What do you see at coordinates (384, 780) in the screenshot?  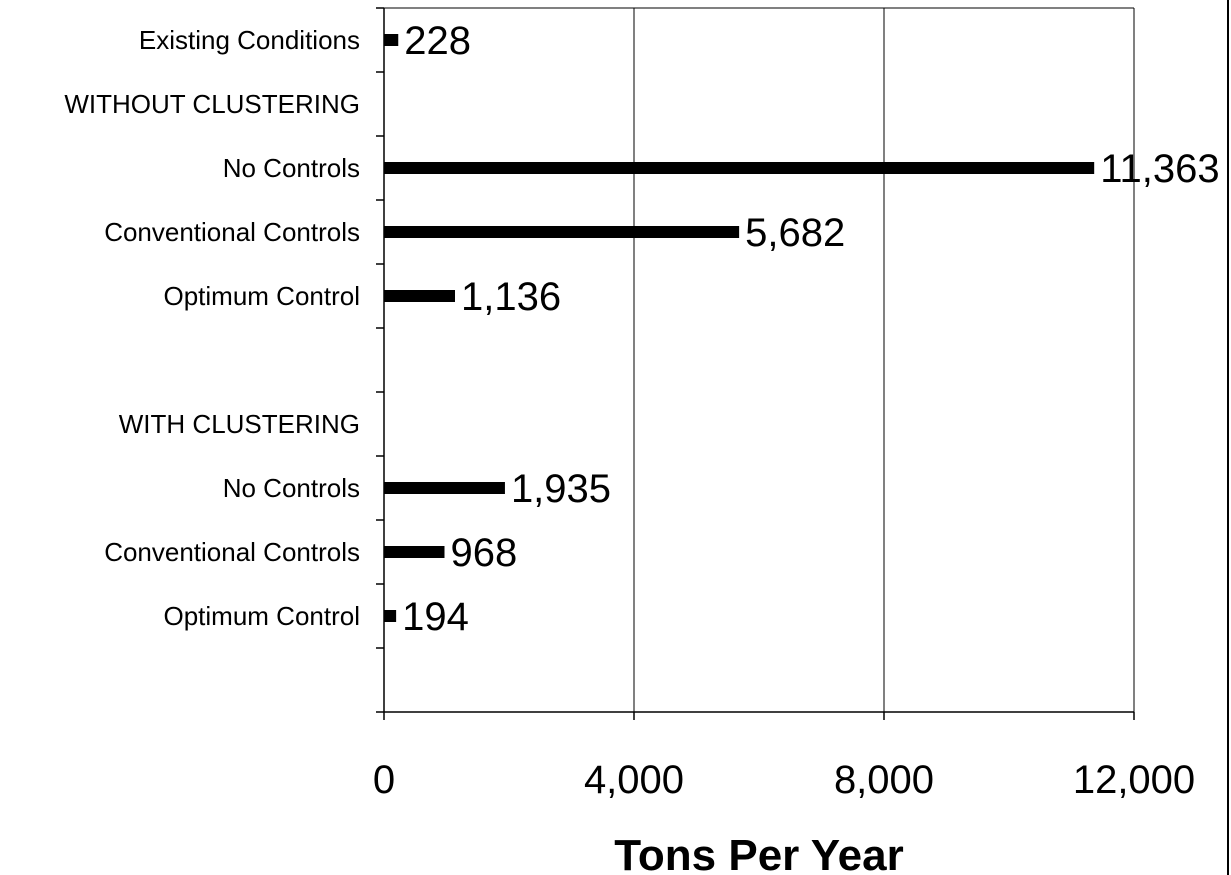 I see `x-tick-label: 0` at bounding box center [384, 780].